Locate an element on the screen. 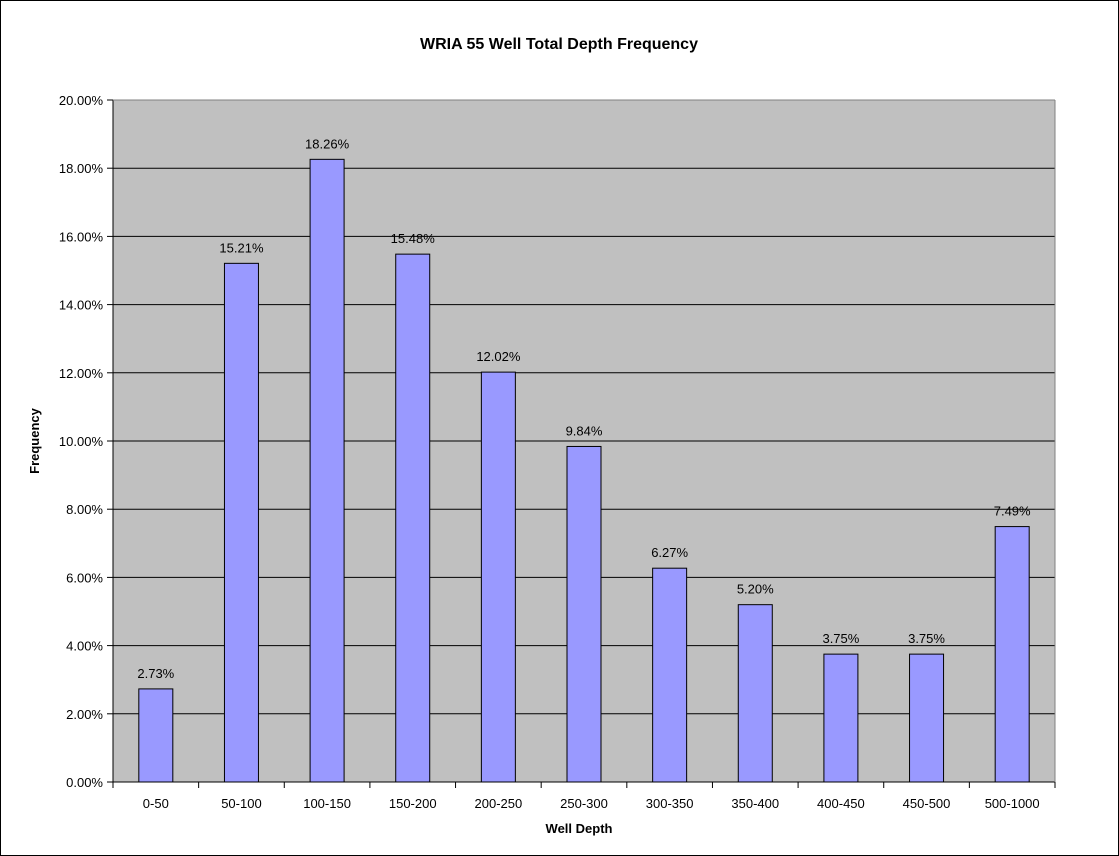 This screenshot has width=1119, height=856. x-tick-label: 200-250 is located at coordinates (499, 803).